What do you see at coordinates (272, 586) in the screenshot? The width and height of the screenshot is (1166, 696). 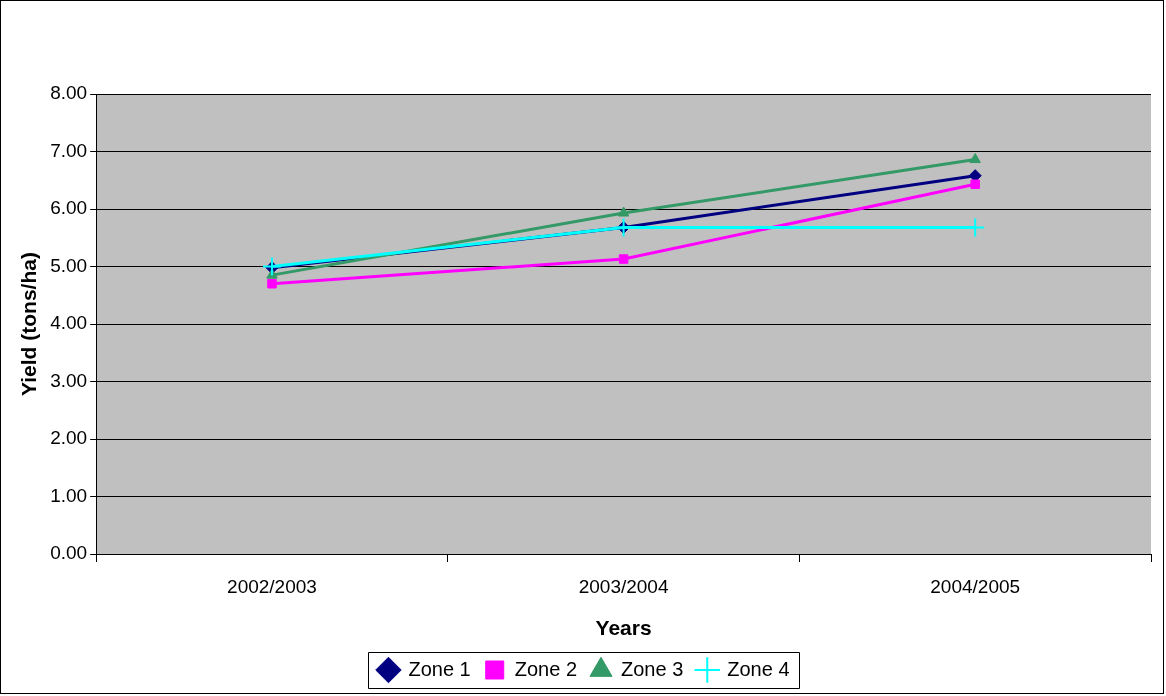 I see `x-tick-label: 2002/2003` at bounding box center [272, 586].